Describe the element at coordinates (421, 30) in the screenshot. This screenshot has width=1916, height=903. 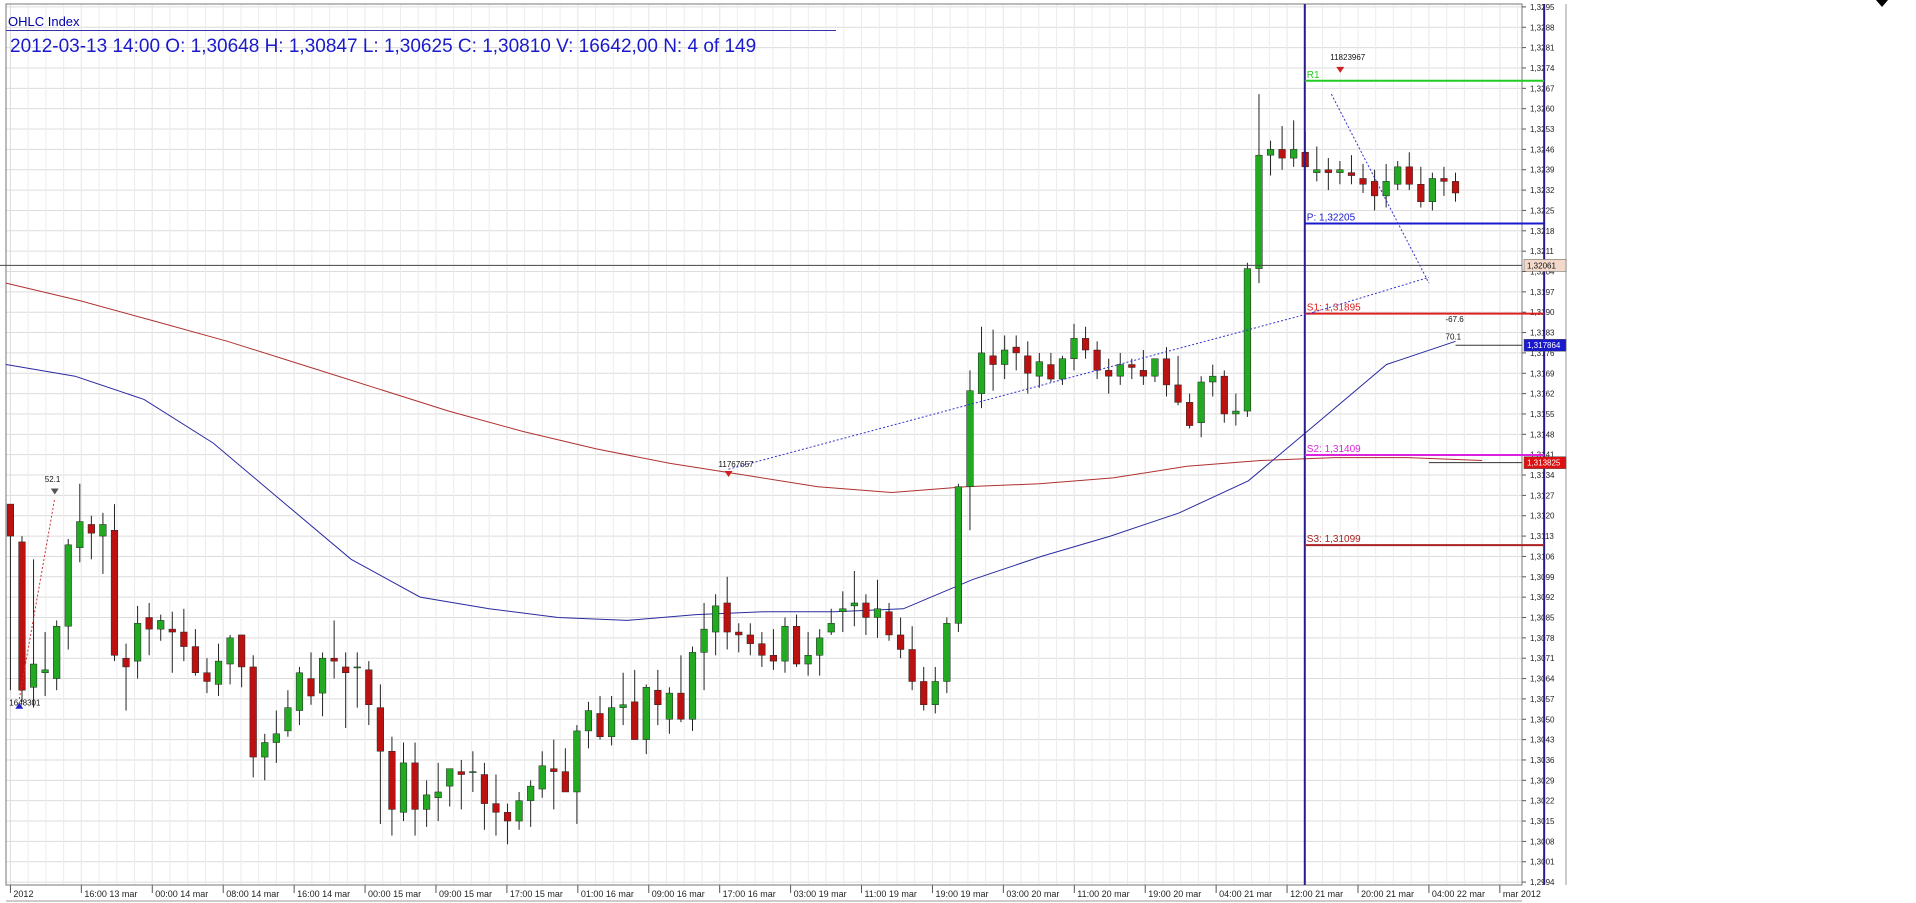
I see `title-divider` at that location.